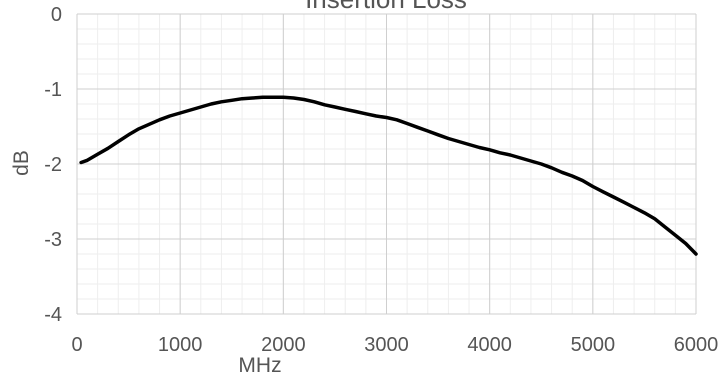 The image size is (723, 376). What do you see at coordinates (386, 7) in the screenshot?
I see `chart-title: Insertion Loss` at bounding box center [386, 7].